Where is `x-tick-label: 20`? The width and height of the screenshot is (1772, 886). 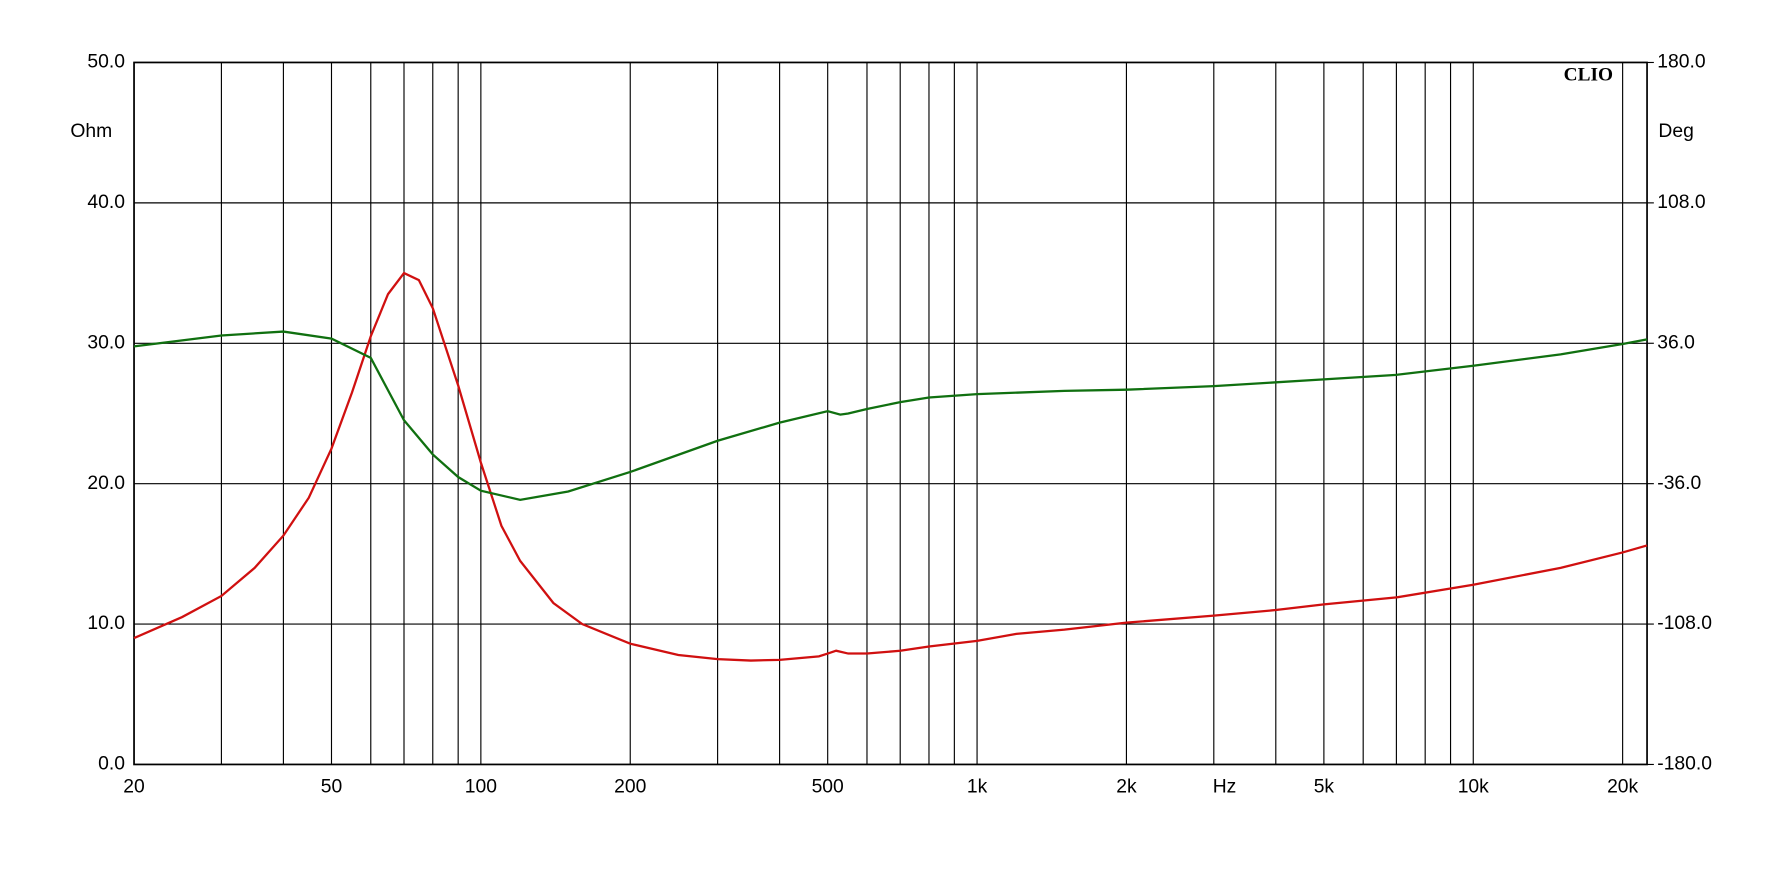 x-tick-label: 20 is located at coordinates (133, 786).